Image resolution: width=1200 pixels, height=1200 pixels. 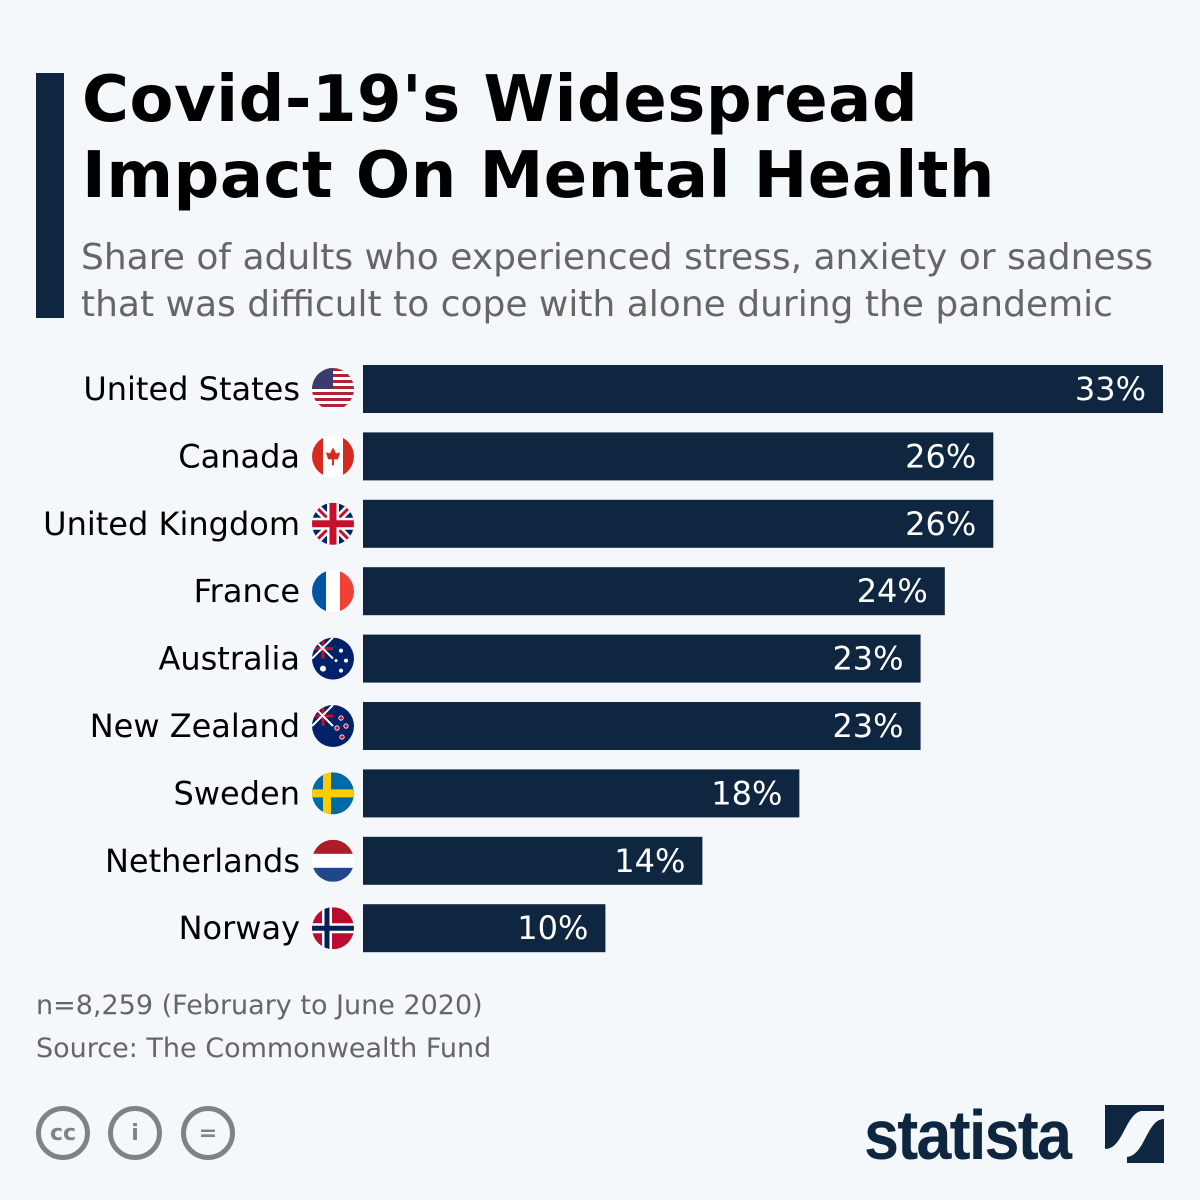 What do you see at coordinates (333, 726) in the screenshot?
I see `nz-flag-icon` at bounding box center [333, 726].